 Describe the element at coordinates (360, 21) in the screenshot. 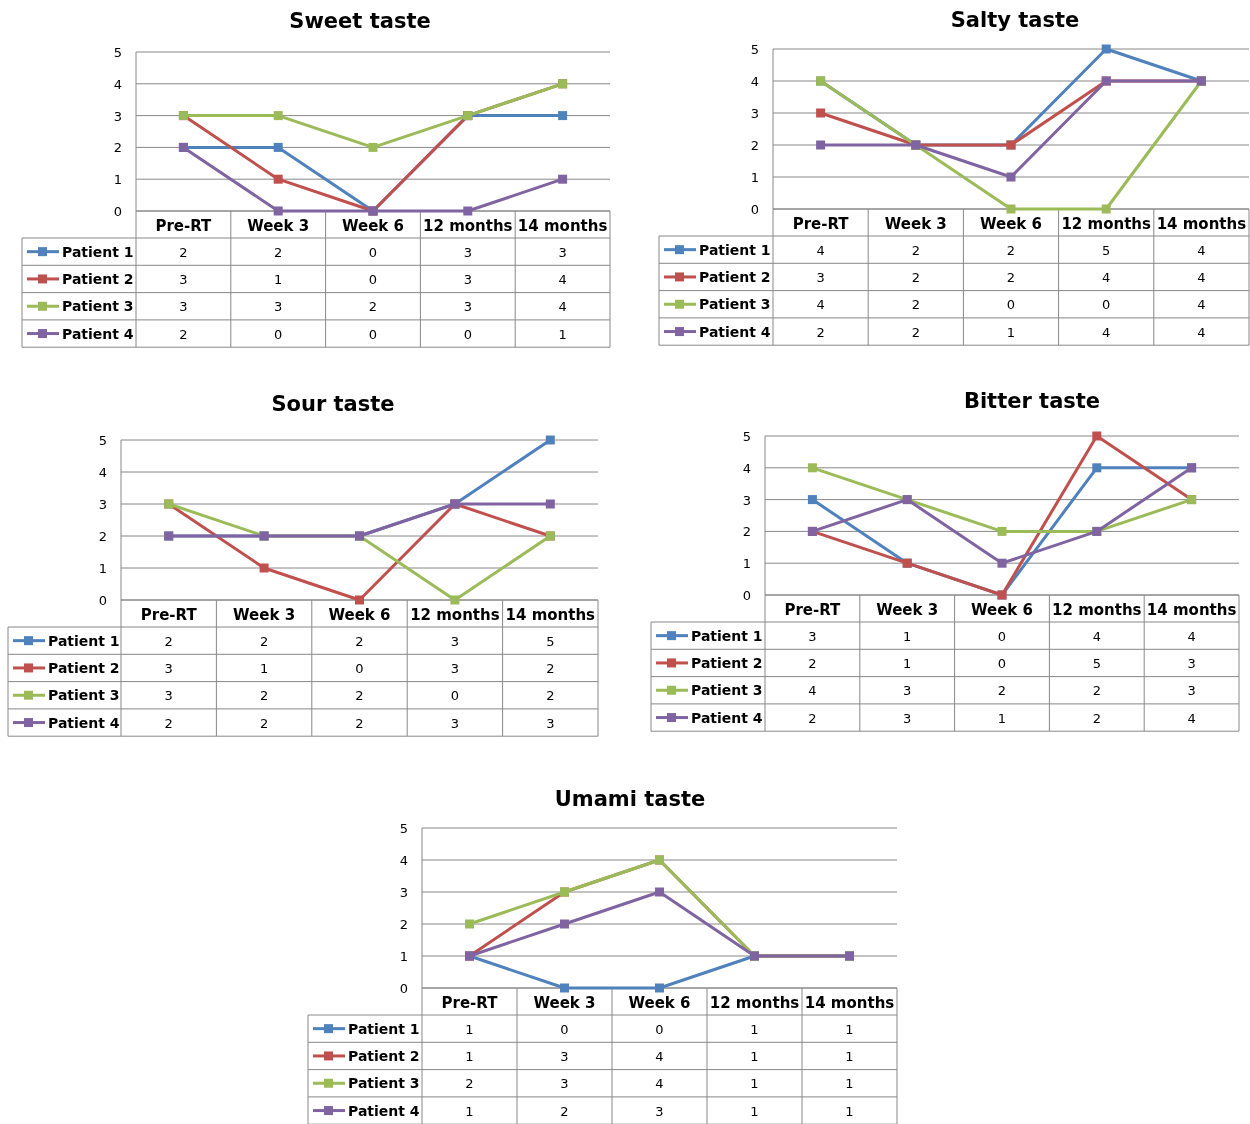

I see `chart-title: Sweet taste` at that location.